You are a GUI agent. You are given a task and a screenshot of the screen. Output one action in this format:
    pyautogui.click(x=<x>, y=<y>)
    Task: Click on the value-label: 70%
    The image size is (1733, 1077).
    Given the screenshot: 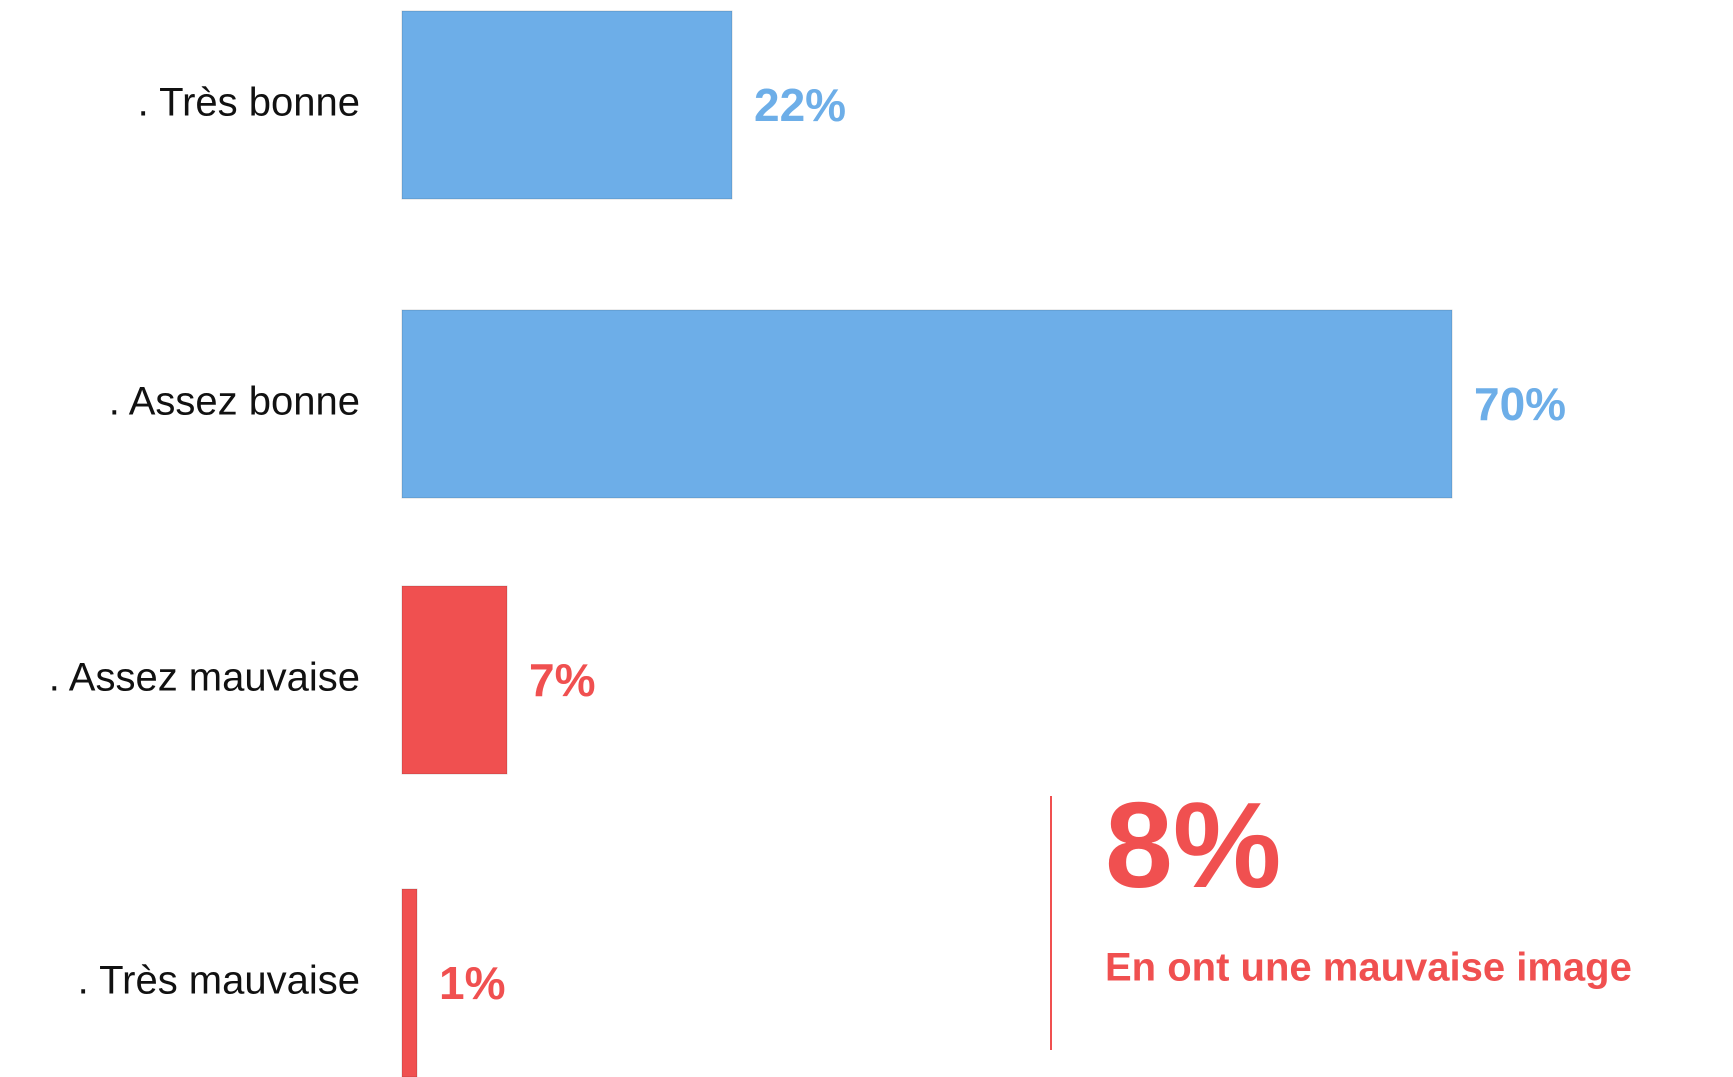 What is the action you would take?
    pyautogui.click(x=1520, y=404)
    